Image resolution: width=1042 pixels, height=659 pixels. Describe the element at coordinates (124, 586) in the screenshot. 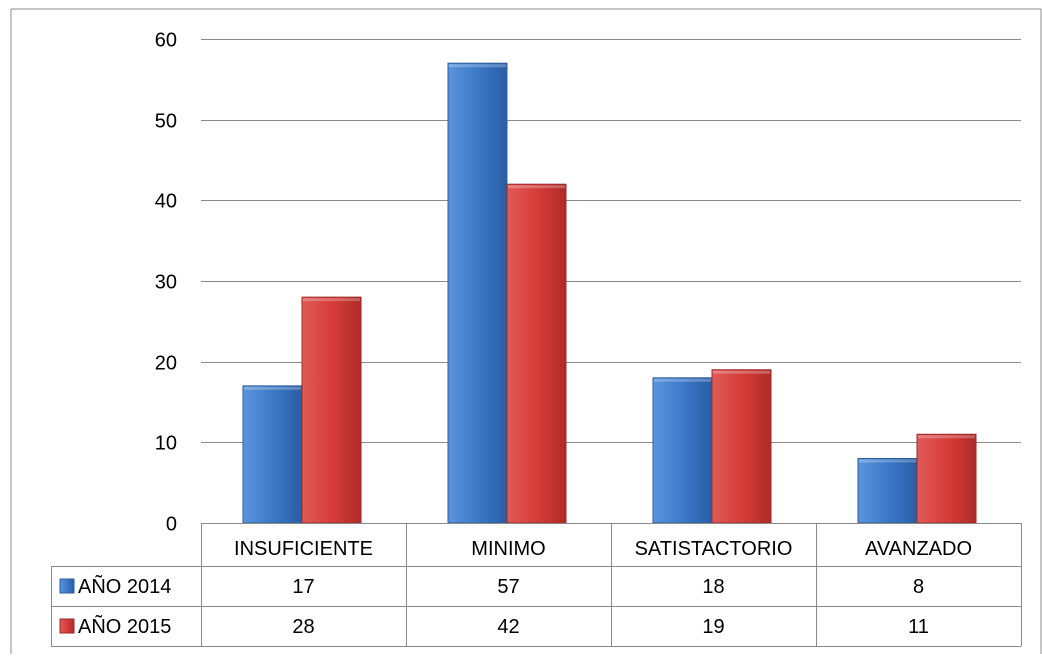

I see `legend-label-series-1: AÑO 2014` at that location.